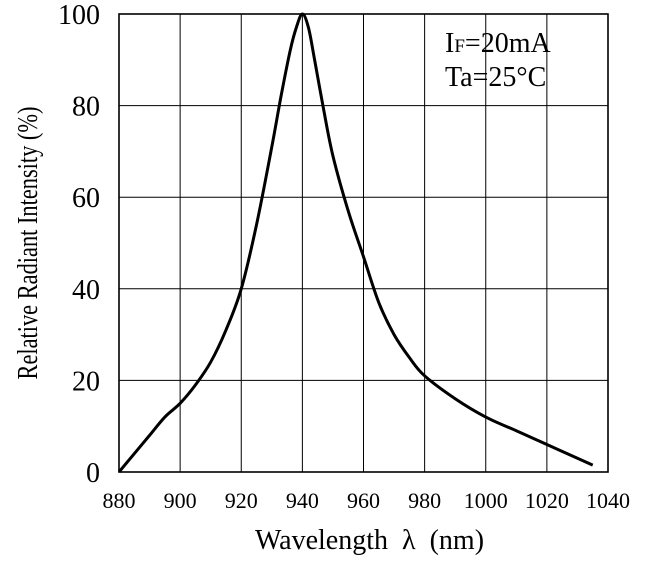 This screenshot has height=562, width=651. What do you see at coordinates (459, 46) in the screenshot?
I see `annotation-current-subscript: F` at bounding box center [459, 46].